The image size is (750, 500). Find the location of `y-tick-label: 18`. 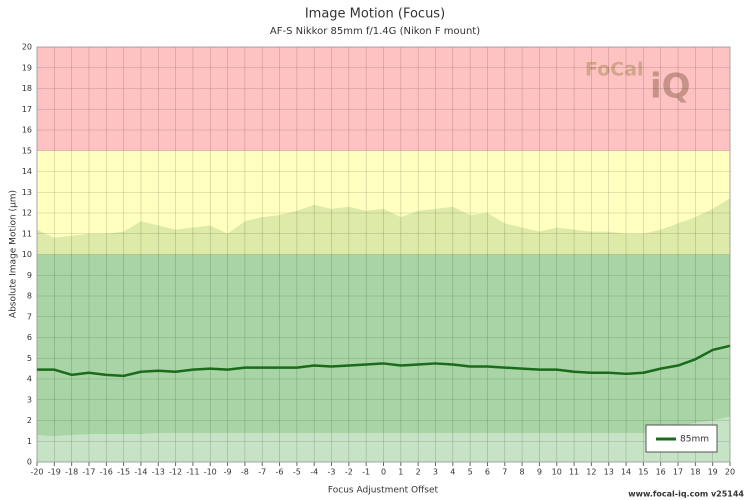

y-tick-label: 18 is located at coordinates (27, 88).